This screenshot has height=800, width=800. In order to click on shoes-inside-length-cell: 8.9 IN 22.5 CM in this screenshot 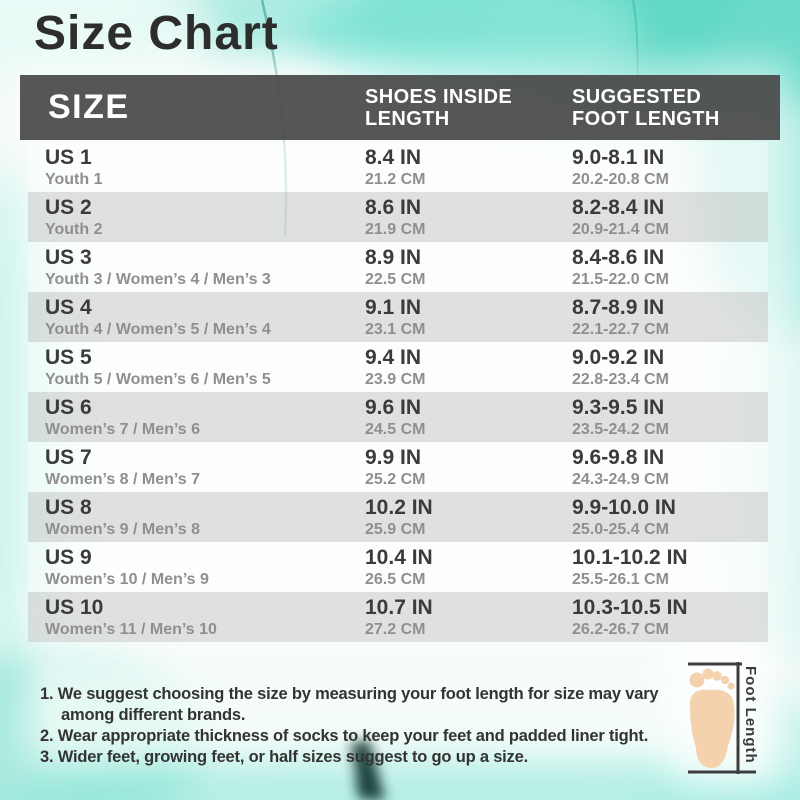, I will do `click(468, 267)`.